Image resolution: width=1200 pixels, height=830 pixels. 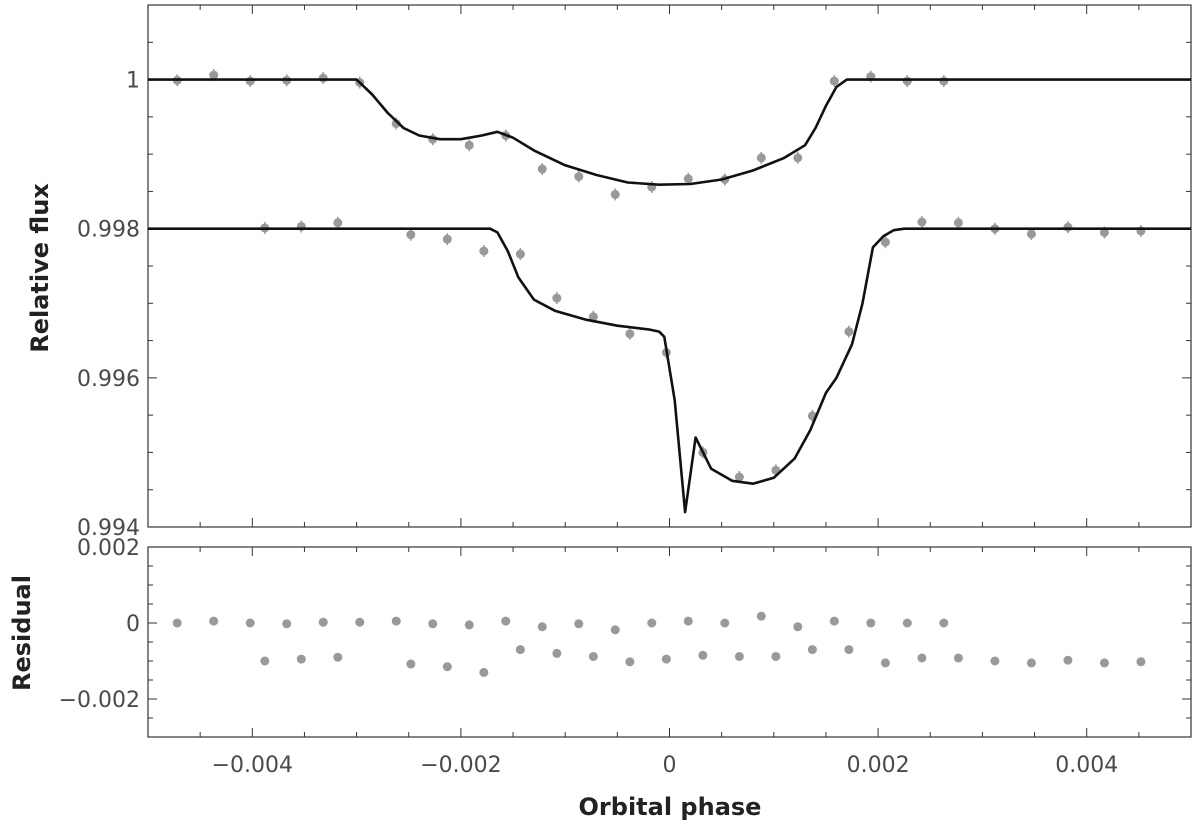 What do you see at coordinates (108, 528) in the screenshot?
I see `y-tick-label: 0.994` at bounding box center [108, 528].